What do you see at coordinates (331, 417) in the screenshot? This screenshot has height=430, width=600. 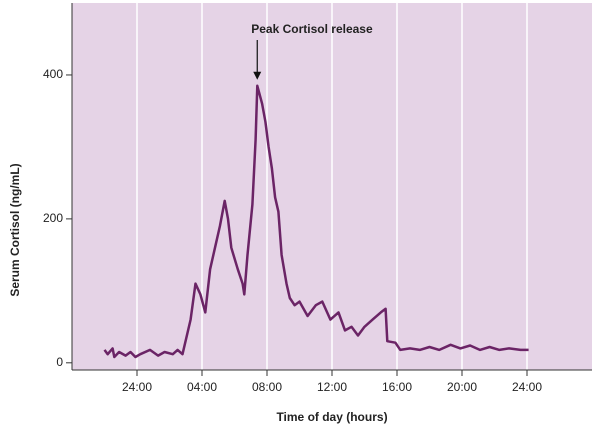 I see `x-axis-label: Time of day (hours)` at bounding box center [331, 417].